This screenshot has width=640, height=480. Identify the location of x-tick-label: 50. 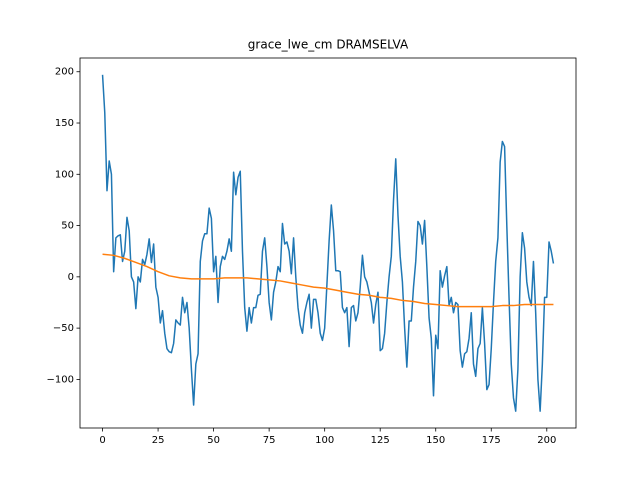
(213, 440).